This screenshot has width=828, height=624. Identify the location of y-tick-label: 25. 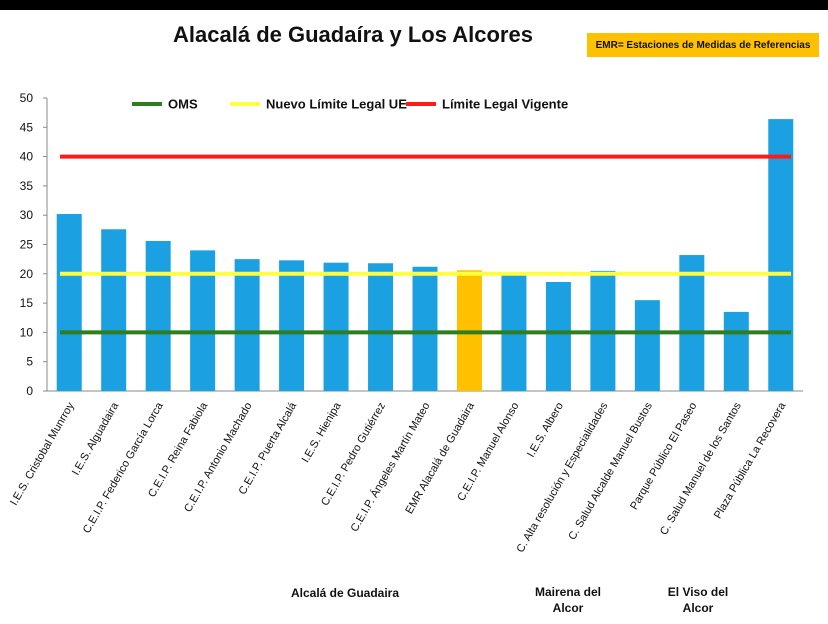
(27, 245).